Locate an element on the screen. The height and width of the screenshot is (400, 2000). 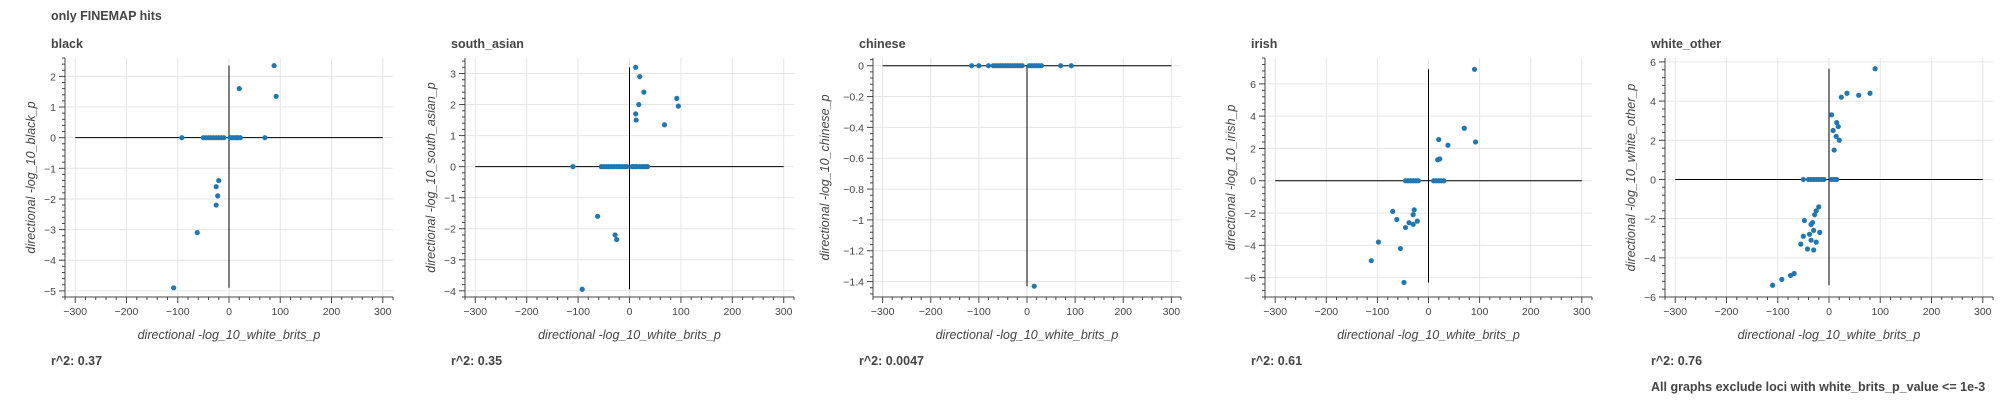
chart-title: chinese is located at coordinates (882, 44).